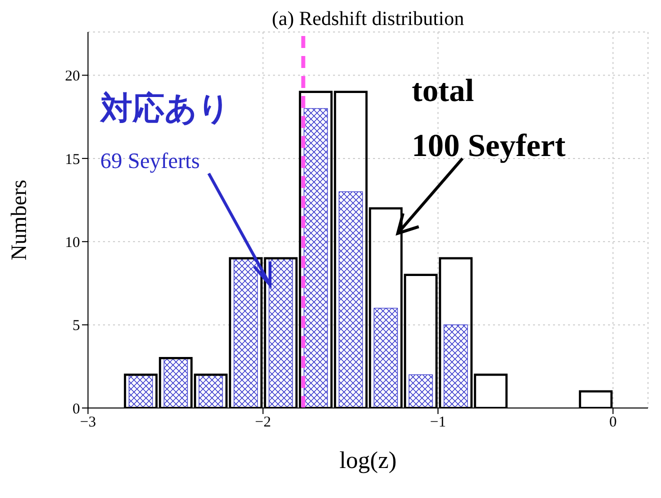  What do you see at coordinates (368, 461) in the screenshot?
I see `x-axis-title: log(z)` at bounding box center [368, 461].